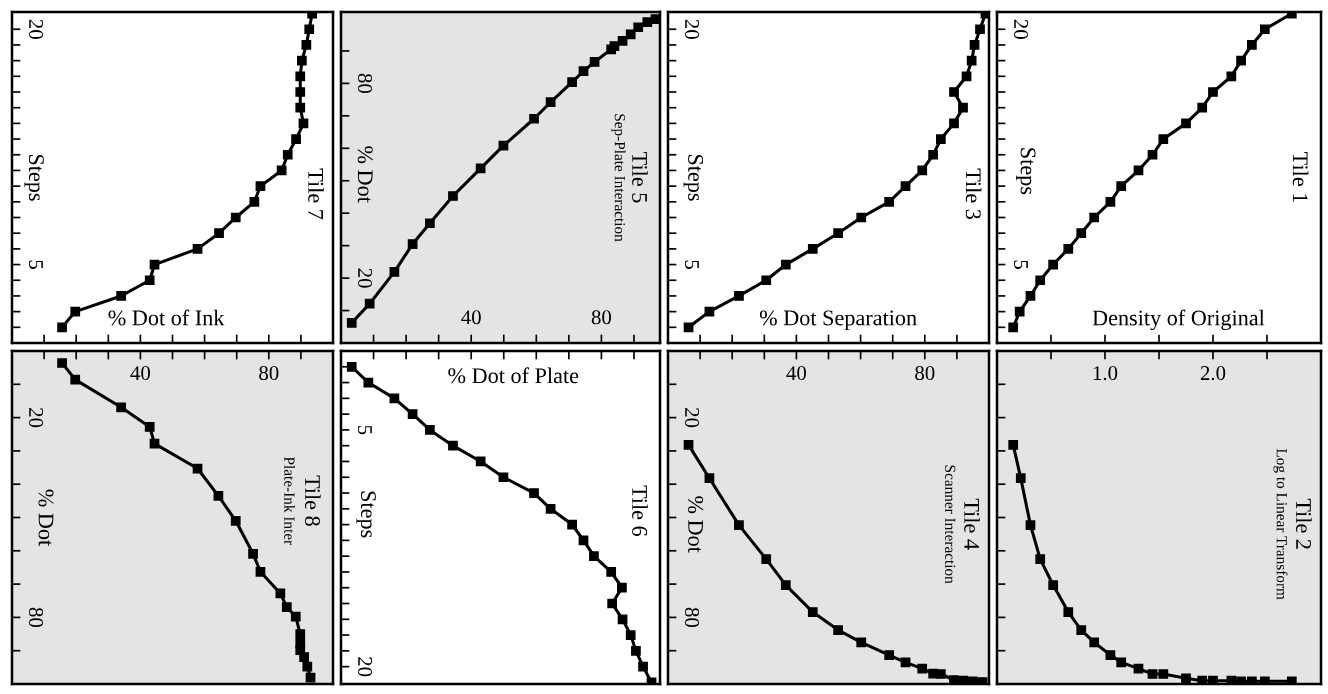 The width and height of the screenshot is (1328, 694). What do you see at coordinates (950, 524) in the screenshot?
I see `text: Scanner Interaction` at bounding box center [950, 524].